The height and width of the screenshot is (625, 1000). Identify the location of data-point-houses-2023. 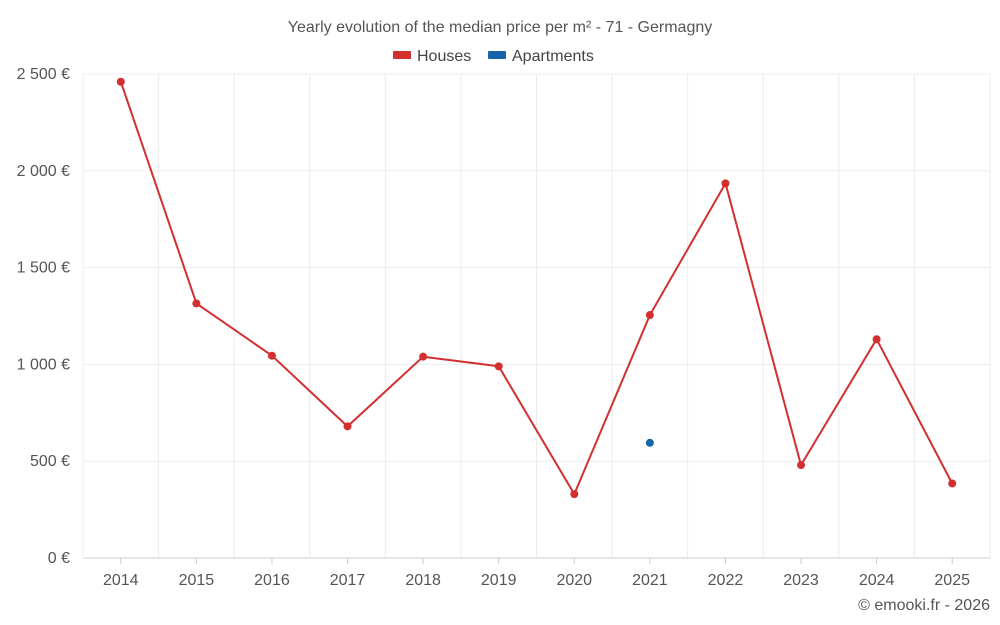
(801, 465).